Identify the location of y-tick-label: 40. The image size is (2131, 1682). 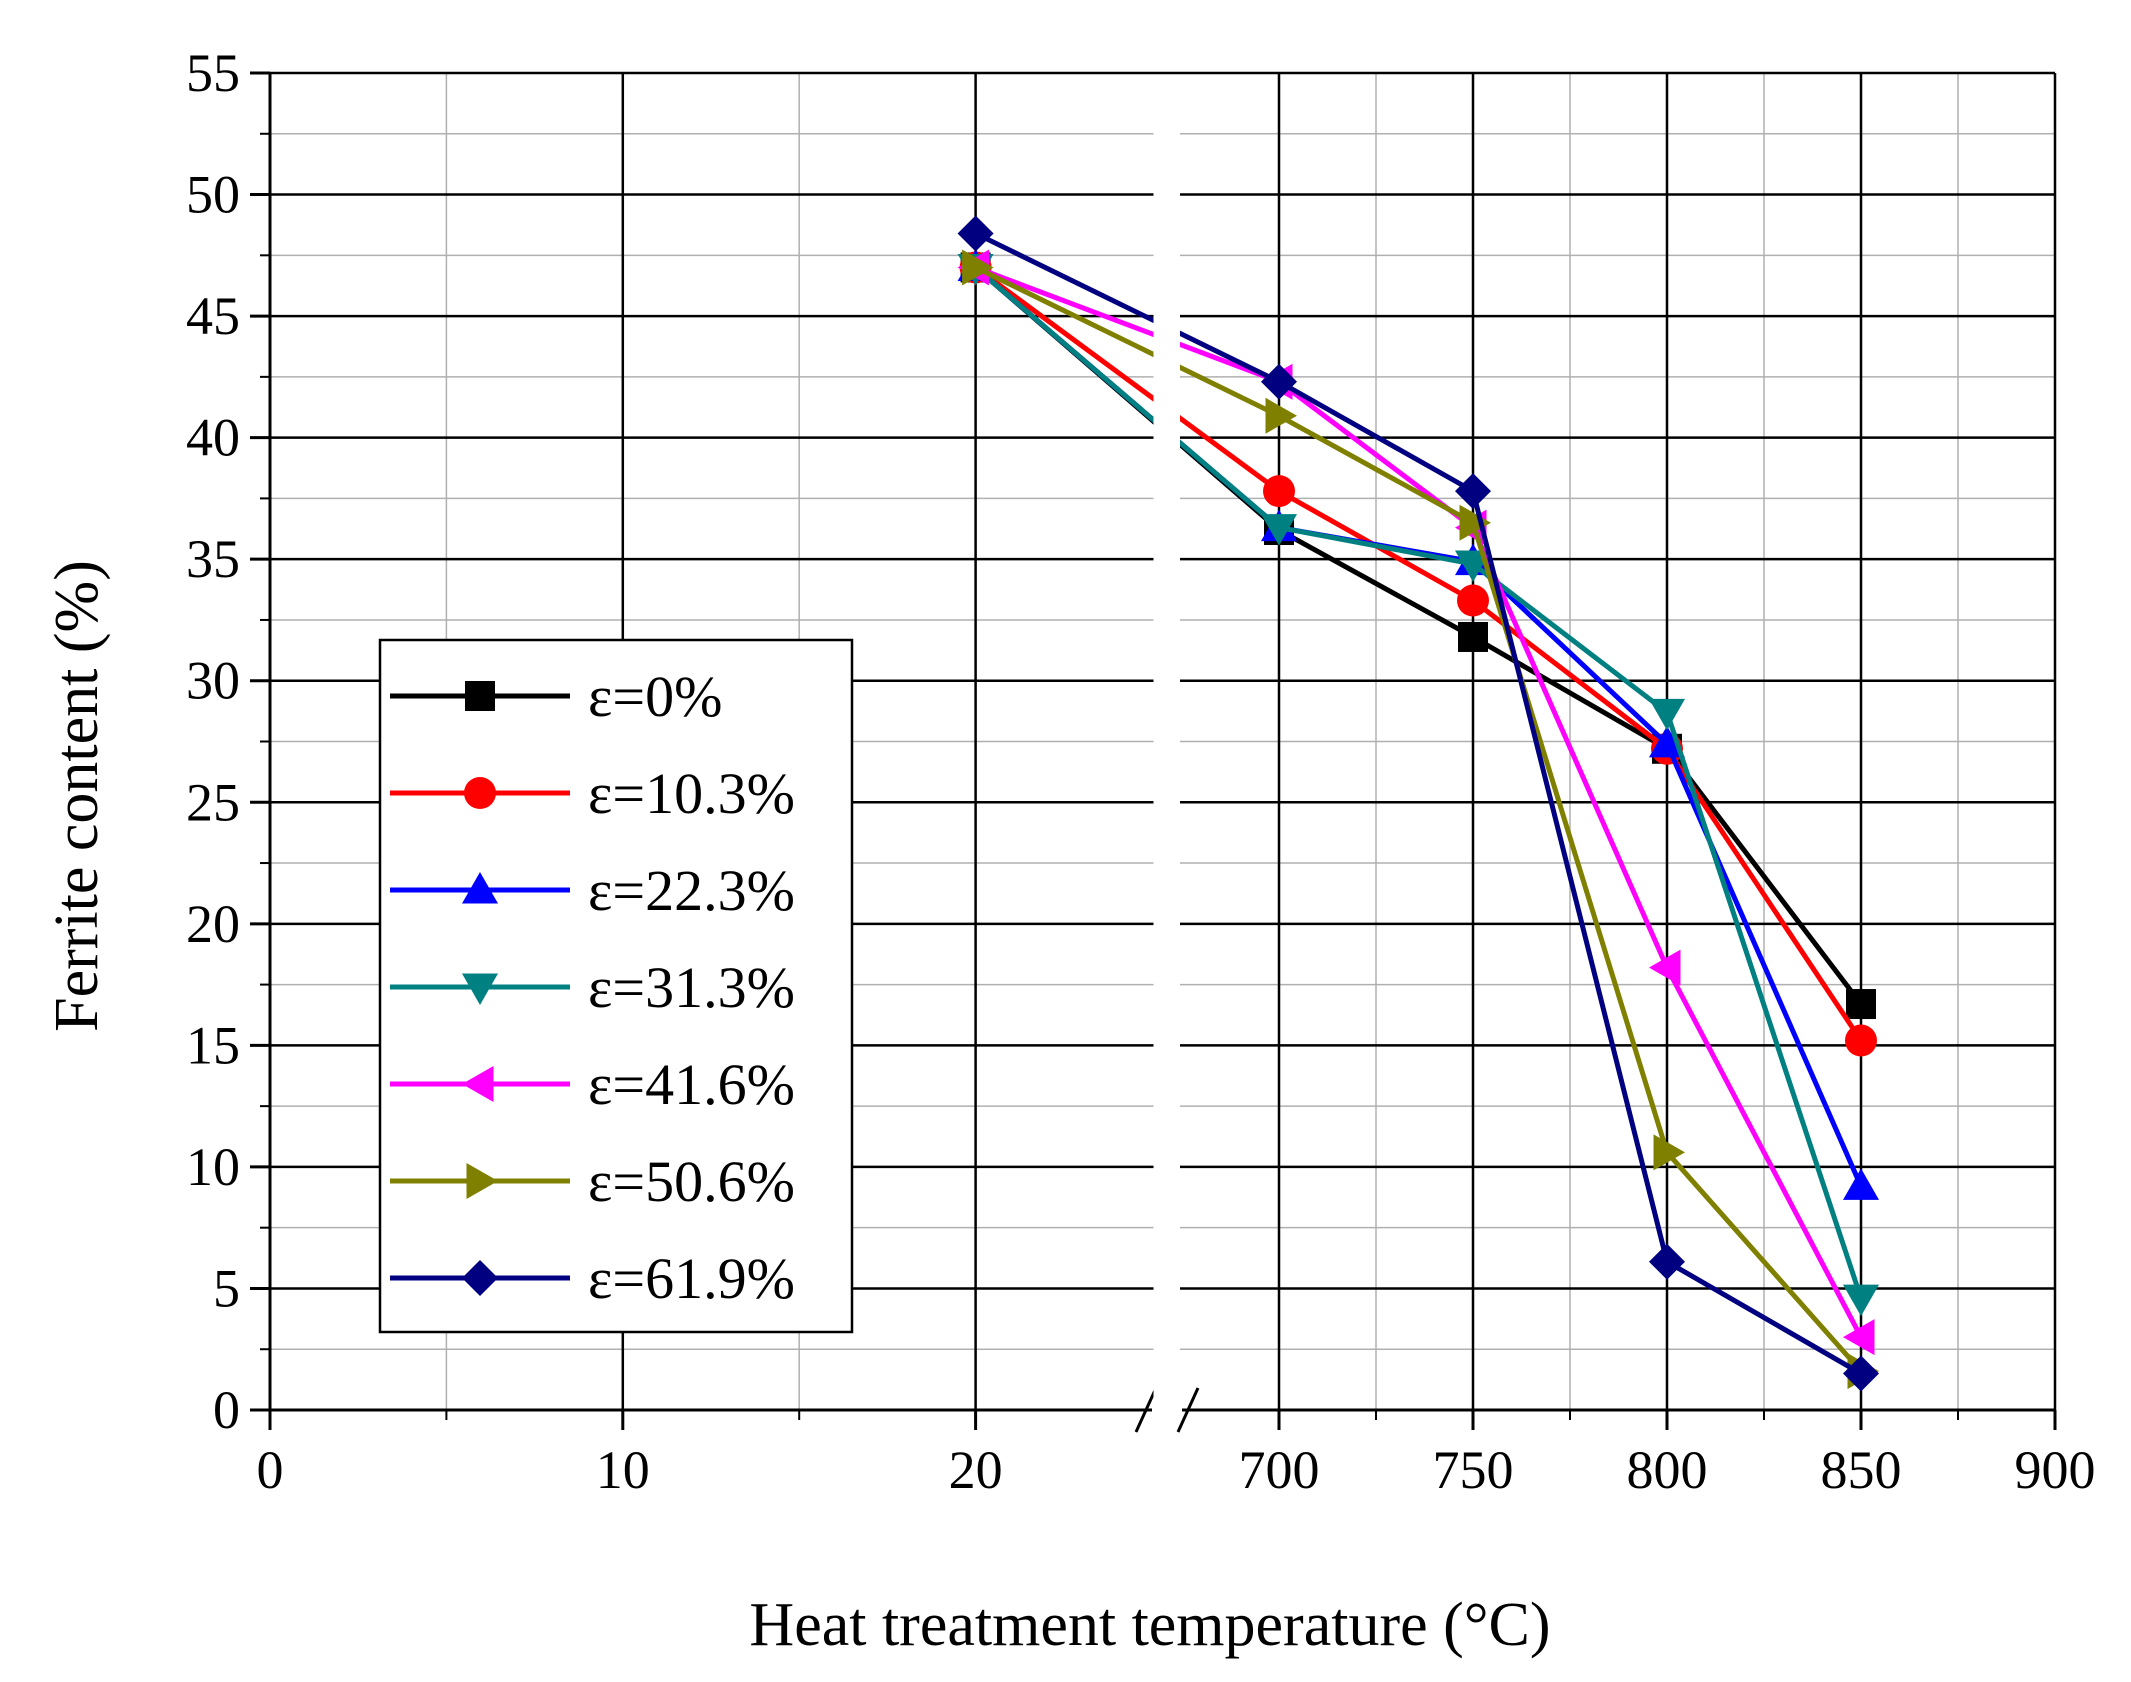
(213, 438).